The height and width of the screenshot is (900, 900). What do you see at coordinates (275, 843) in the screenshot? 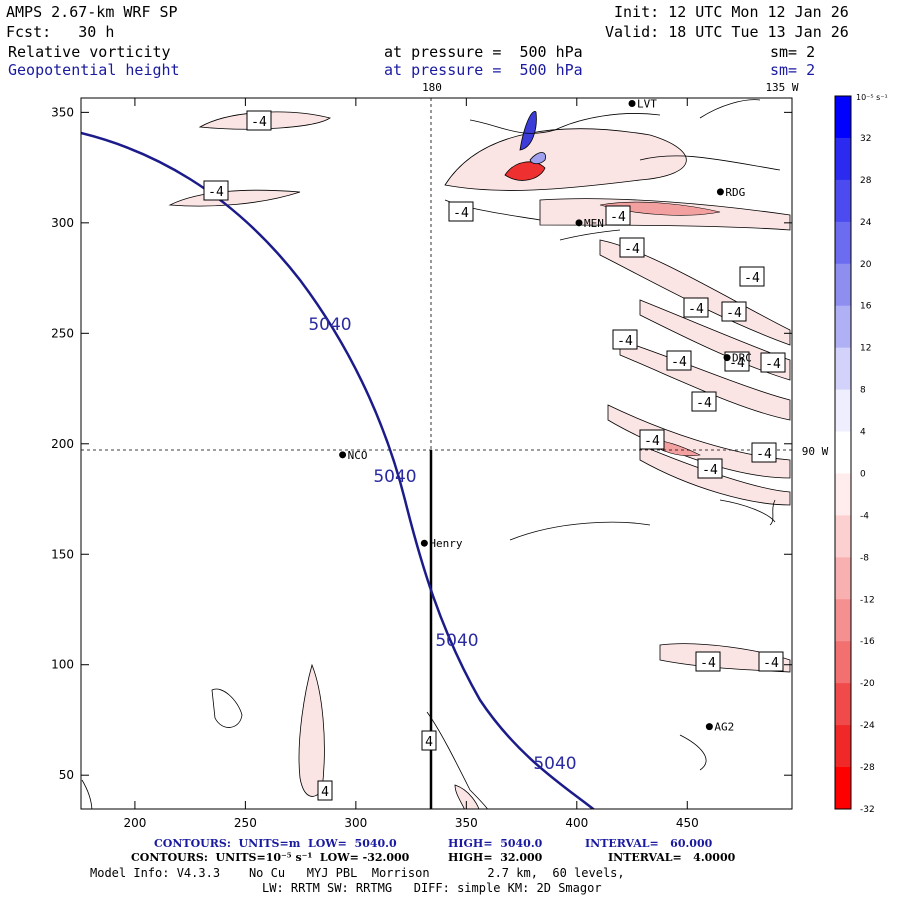
I see `footer-height-contours: CONTOURS: UNITS=m LOW= 5040.0` at bounding box center [275, 843].